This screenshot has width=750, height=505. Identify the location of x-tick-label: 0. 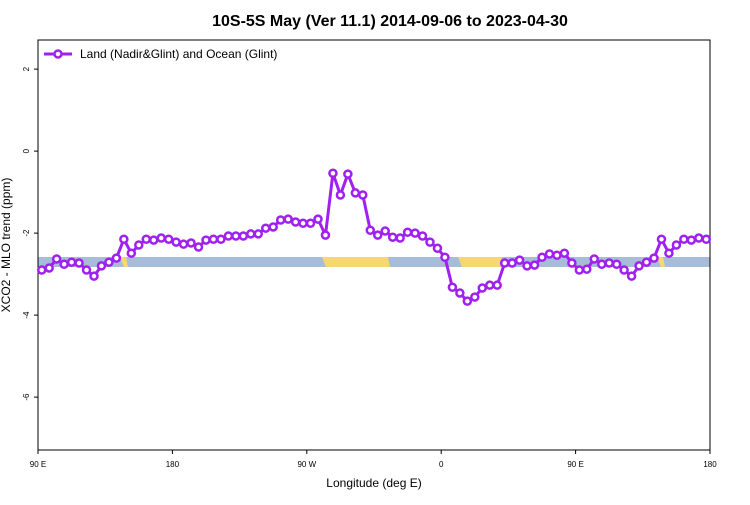
(441, 464).